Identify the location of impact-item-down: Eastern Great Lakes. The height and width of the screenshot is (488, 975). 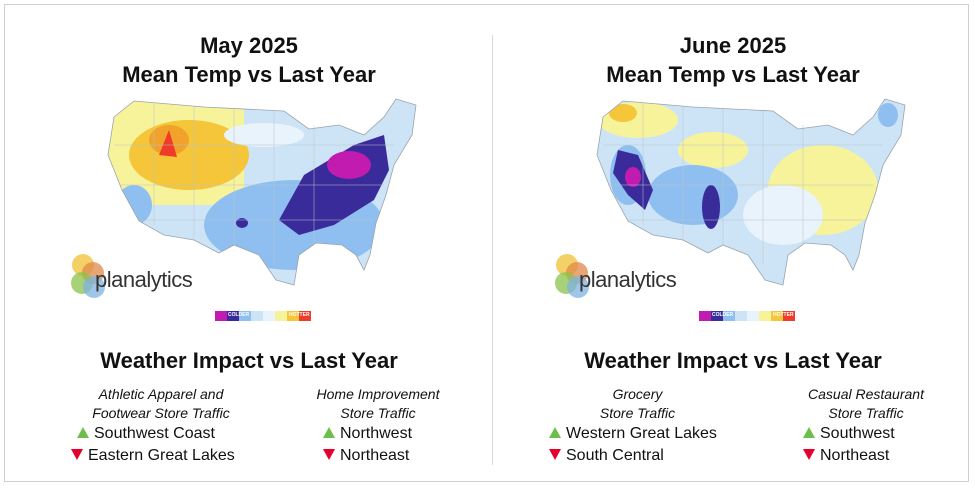
(161, 456).